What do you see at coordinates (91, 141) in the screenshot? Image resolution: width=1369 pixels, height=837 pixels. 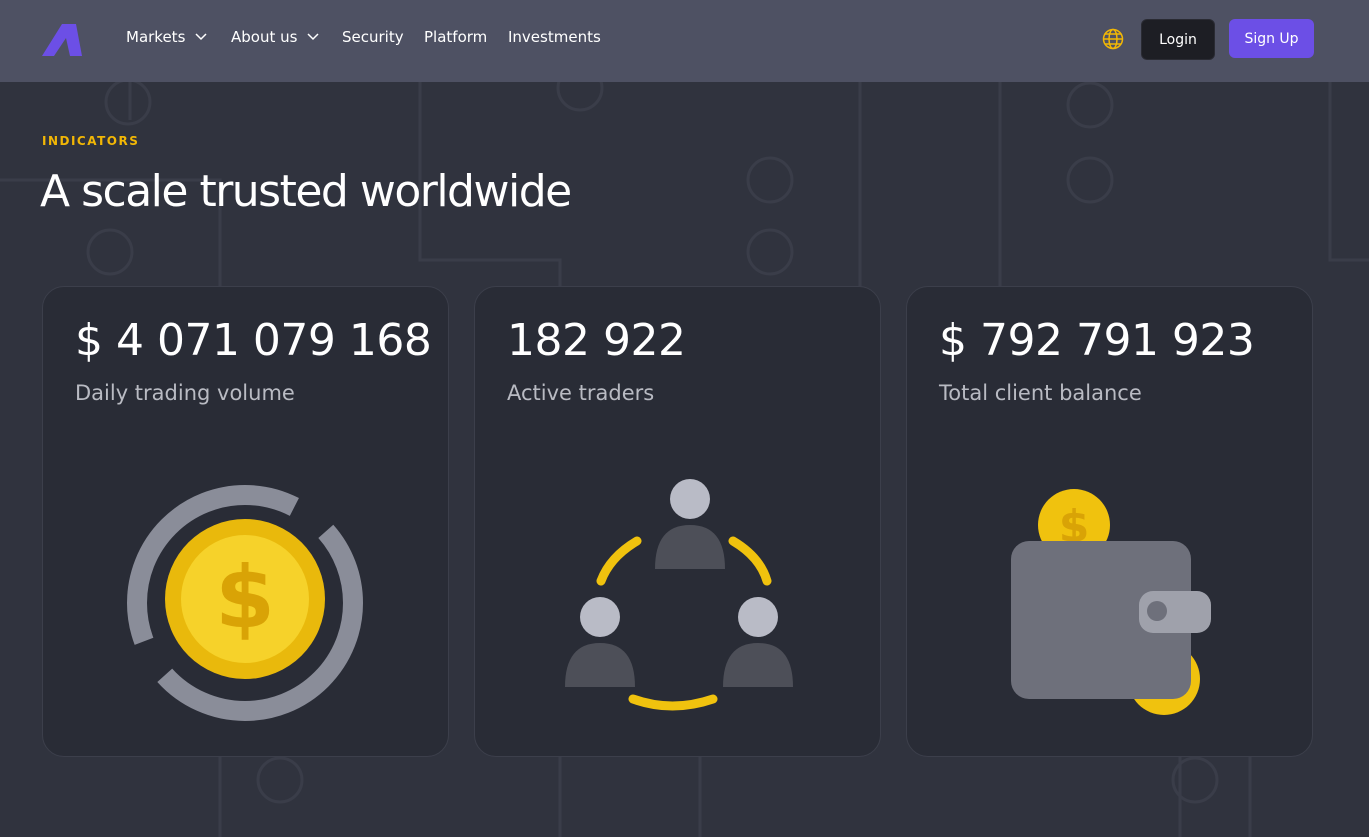 I see `section-eyebrow: INDICATORS` at bounding box center [91, 141].